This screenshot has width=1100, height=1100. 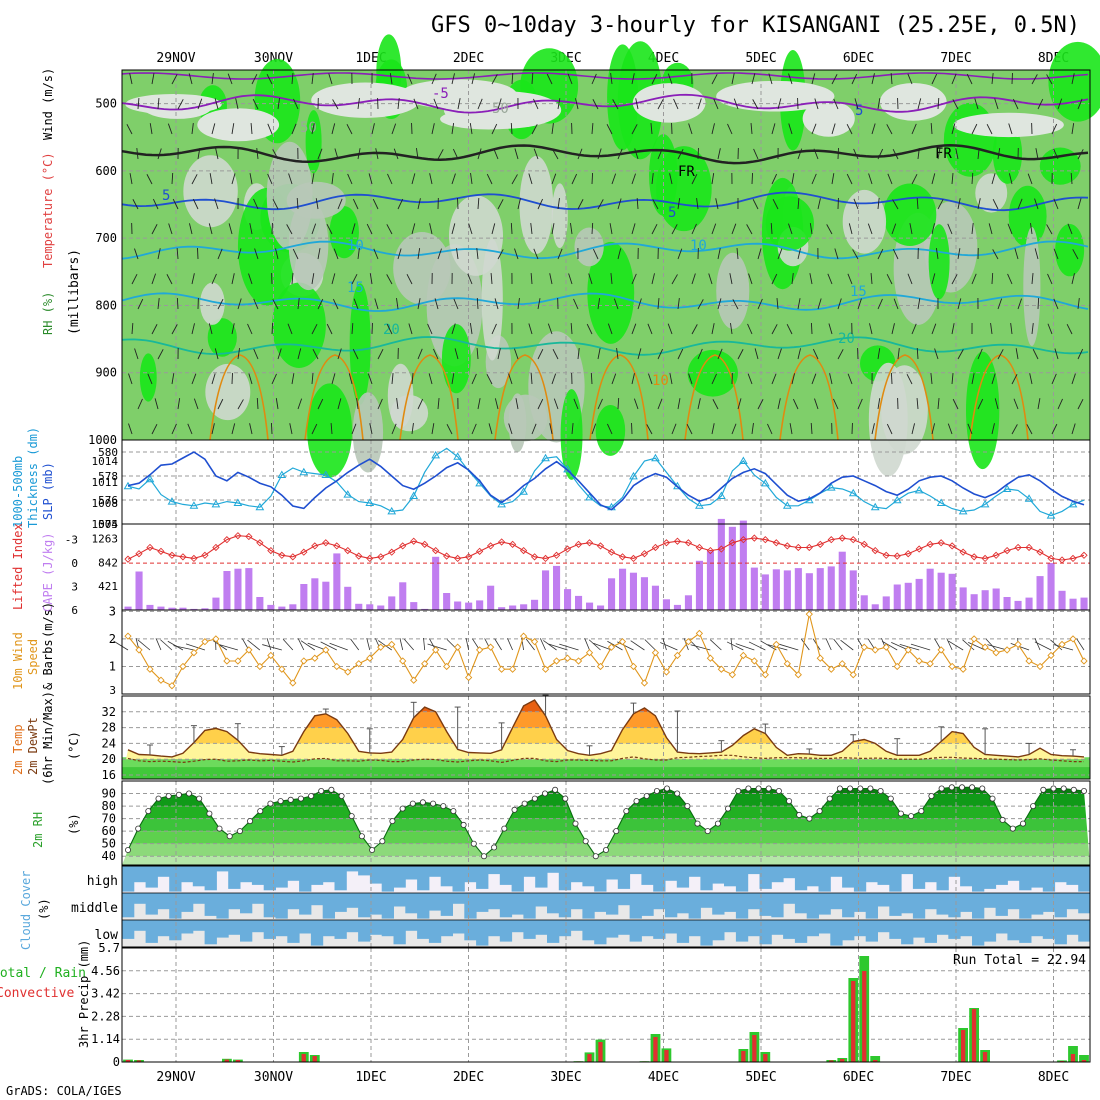 What do you see at coordinates (102, 440) in the screenshot?
I see `pressure-tick-label: 1000` at bounding box center [102, 440].